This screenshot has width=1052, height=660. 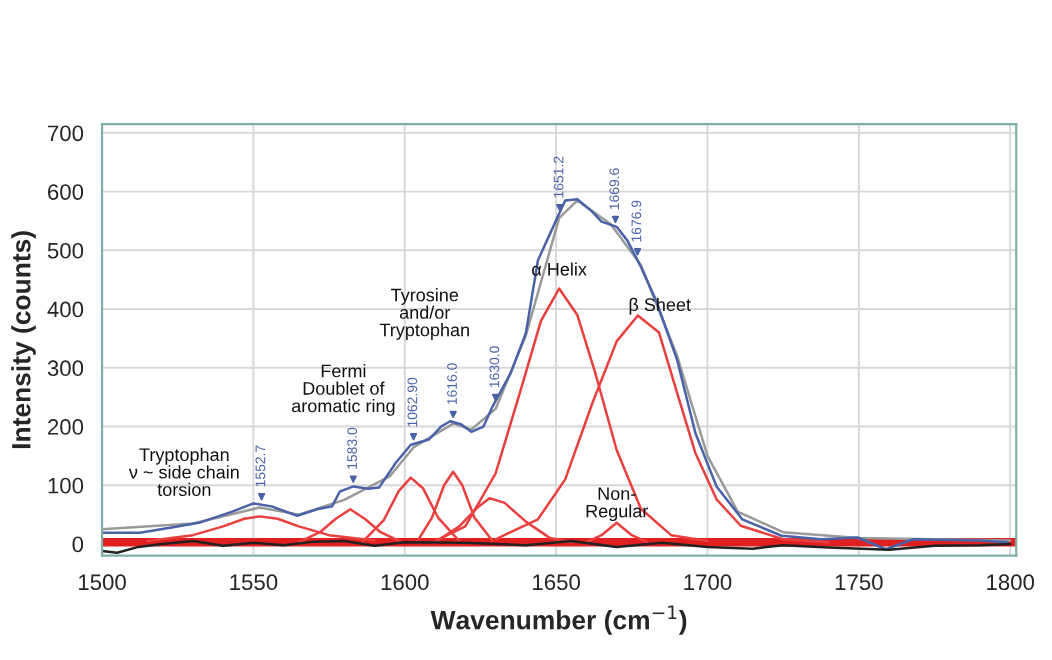 I want to click on x-tick-label: 1600, so click(x=405, y=582).